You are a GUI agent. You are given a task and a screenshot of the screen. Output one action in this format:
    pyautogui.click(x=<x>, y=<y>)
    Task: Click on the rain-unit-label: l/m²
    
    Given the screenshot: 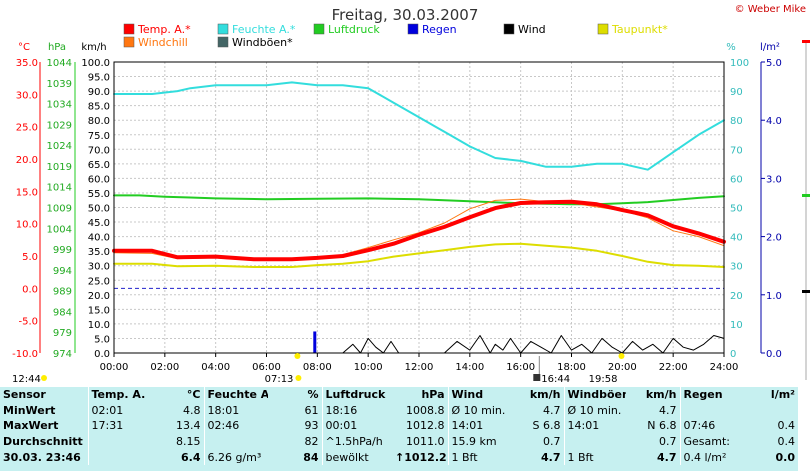 What is the action you would take?
    pyautogui.click(x=770, y=47)
    